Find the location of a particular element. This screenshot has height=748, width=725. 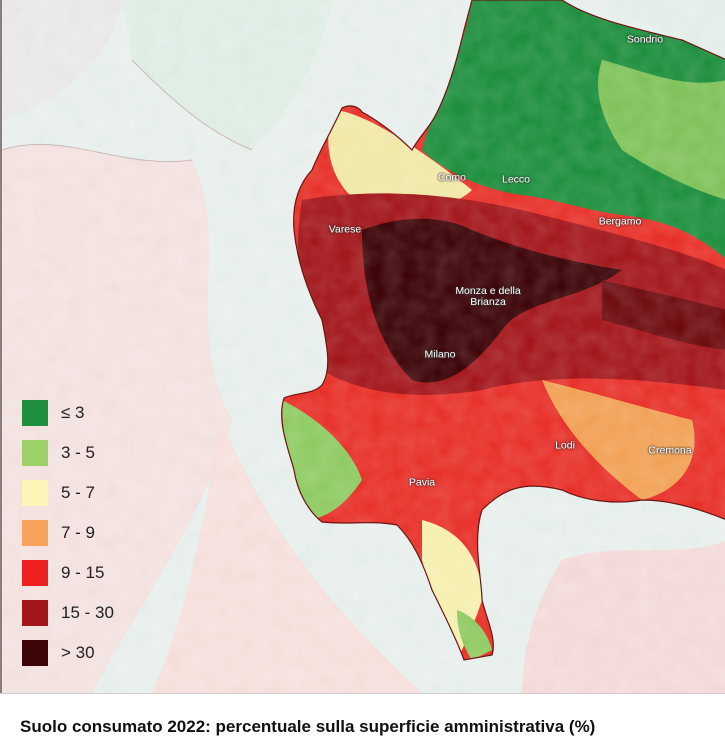

city-label-como: Como is located at coordinates (452, 177).